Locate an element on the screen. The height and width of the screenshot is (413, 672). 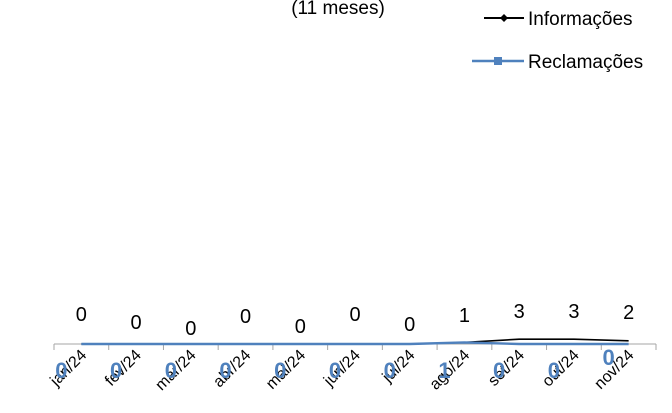
legend: Informações Reclamações is located at coordinates (557, 41).